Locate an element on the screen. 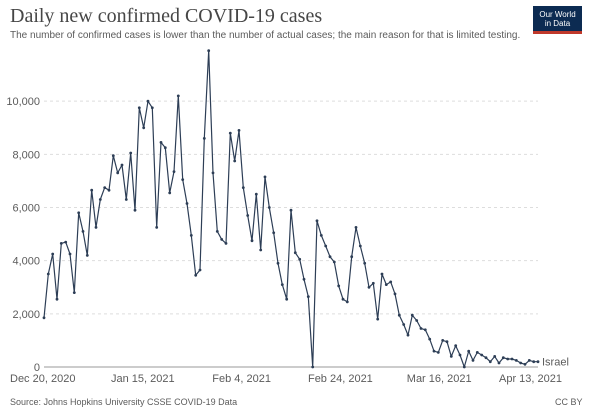 The height and width of the screenshot is (416, 590). y-tick-label: 4,000 is located at coordinates (26, 262).